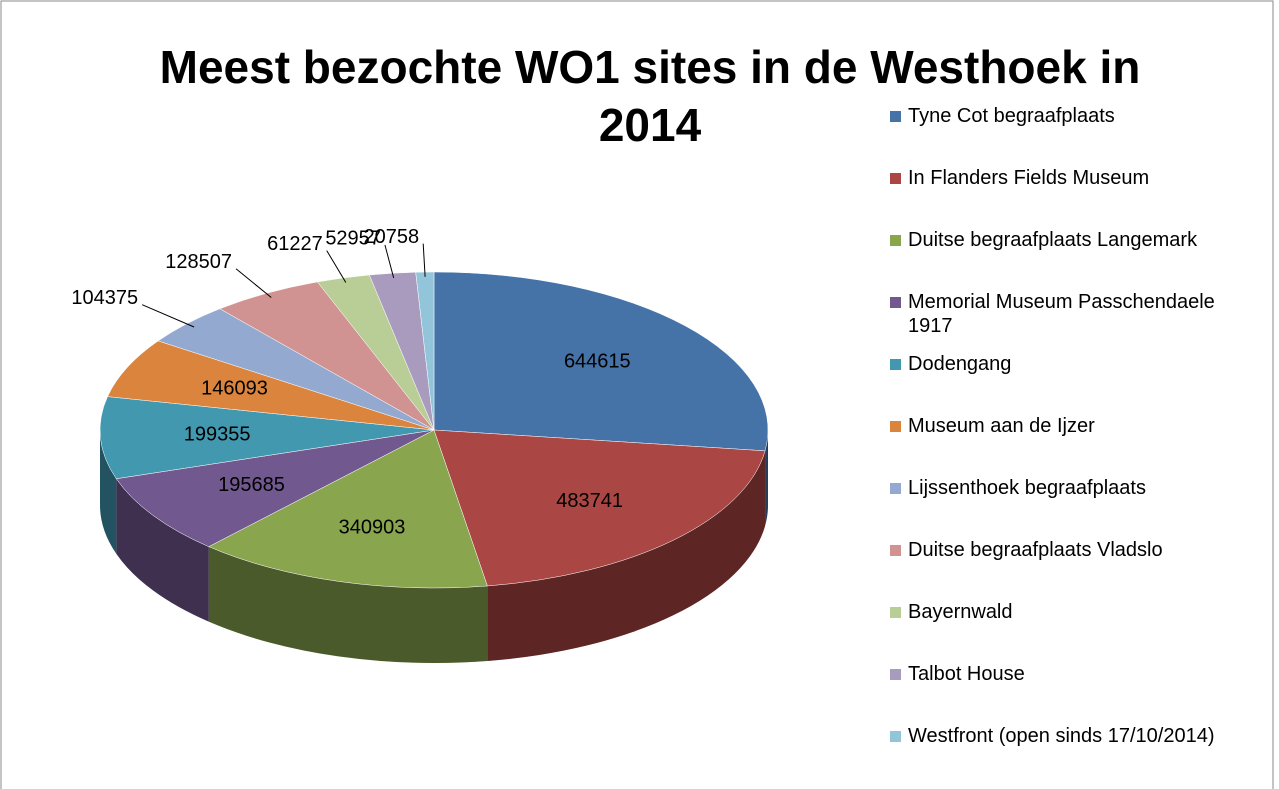  I want to click on legend-label: Duitse begraafplaats Vladslo, so click(1035, 550).